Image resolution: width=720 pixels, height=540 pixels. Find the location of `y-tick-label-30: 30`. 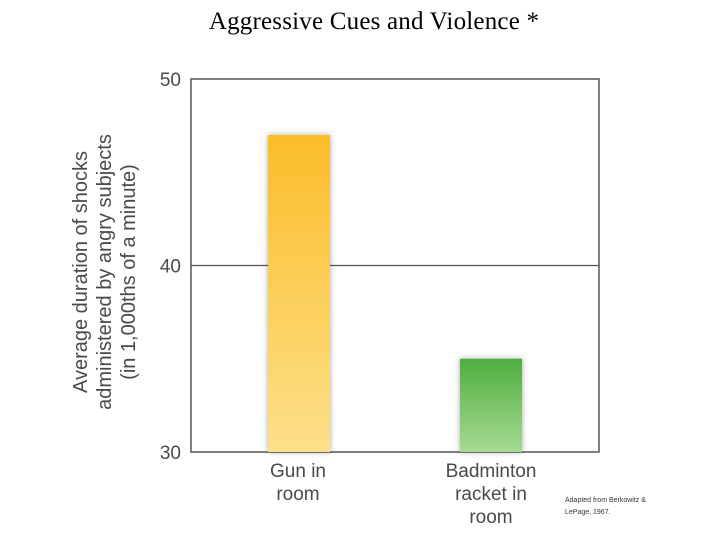

y-tick-label-30: 30 is located at coordinates (170, 453).